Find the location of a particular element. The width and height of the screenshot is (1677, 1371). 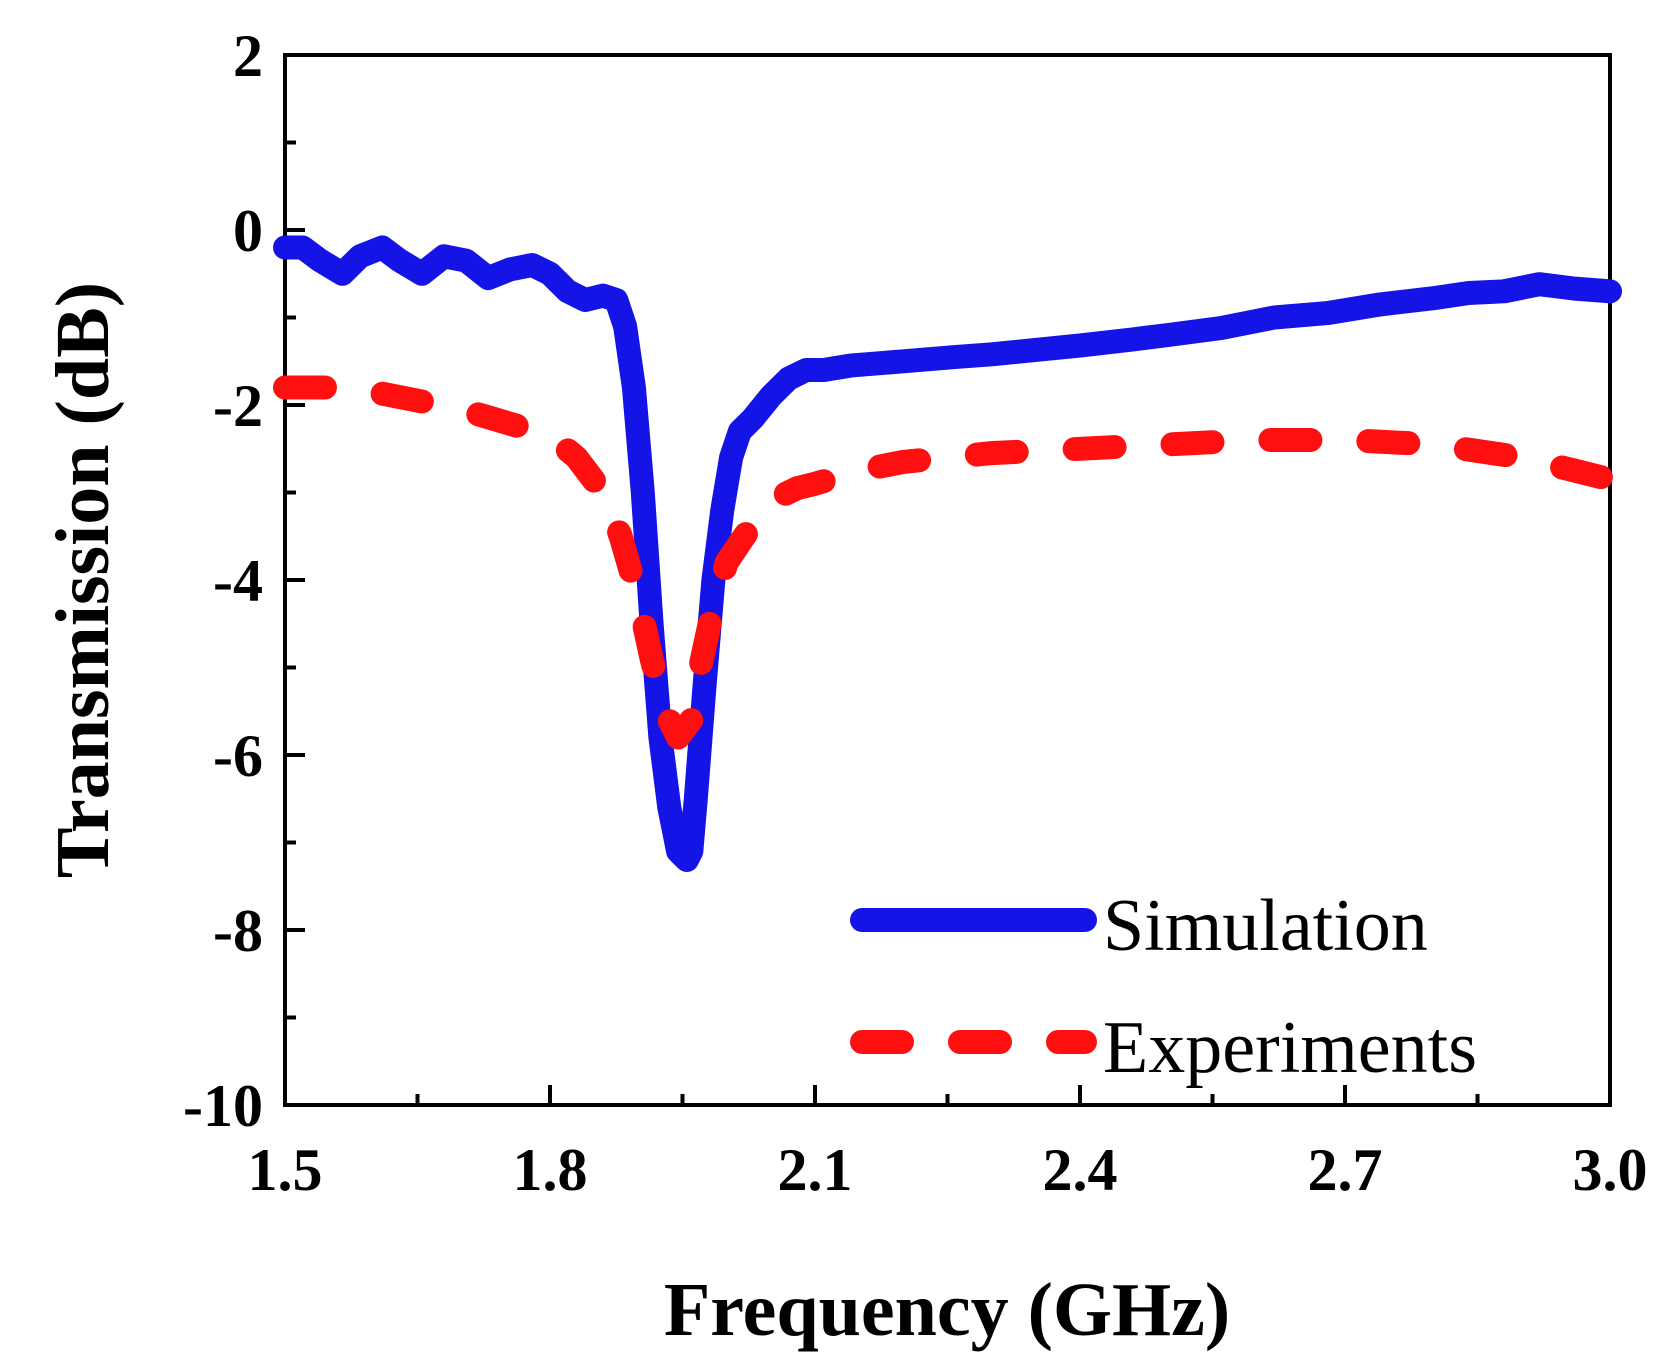

y-tick-label: -4 is located at coordinates (238, 581).